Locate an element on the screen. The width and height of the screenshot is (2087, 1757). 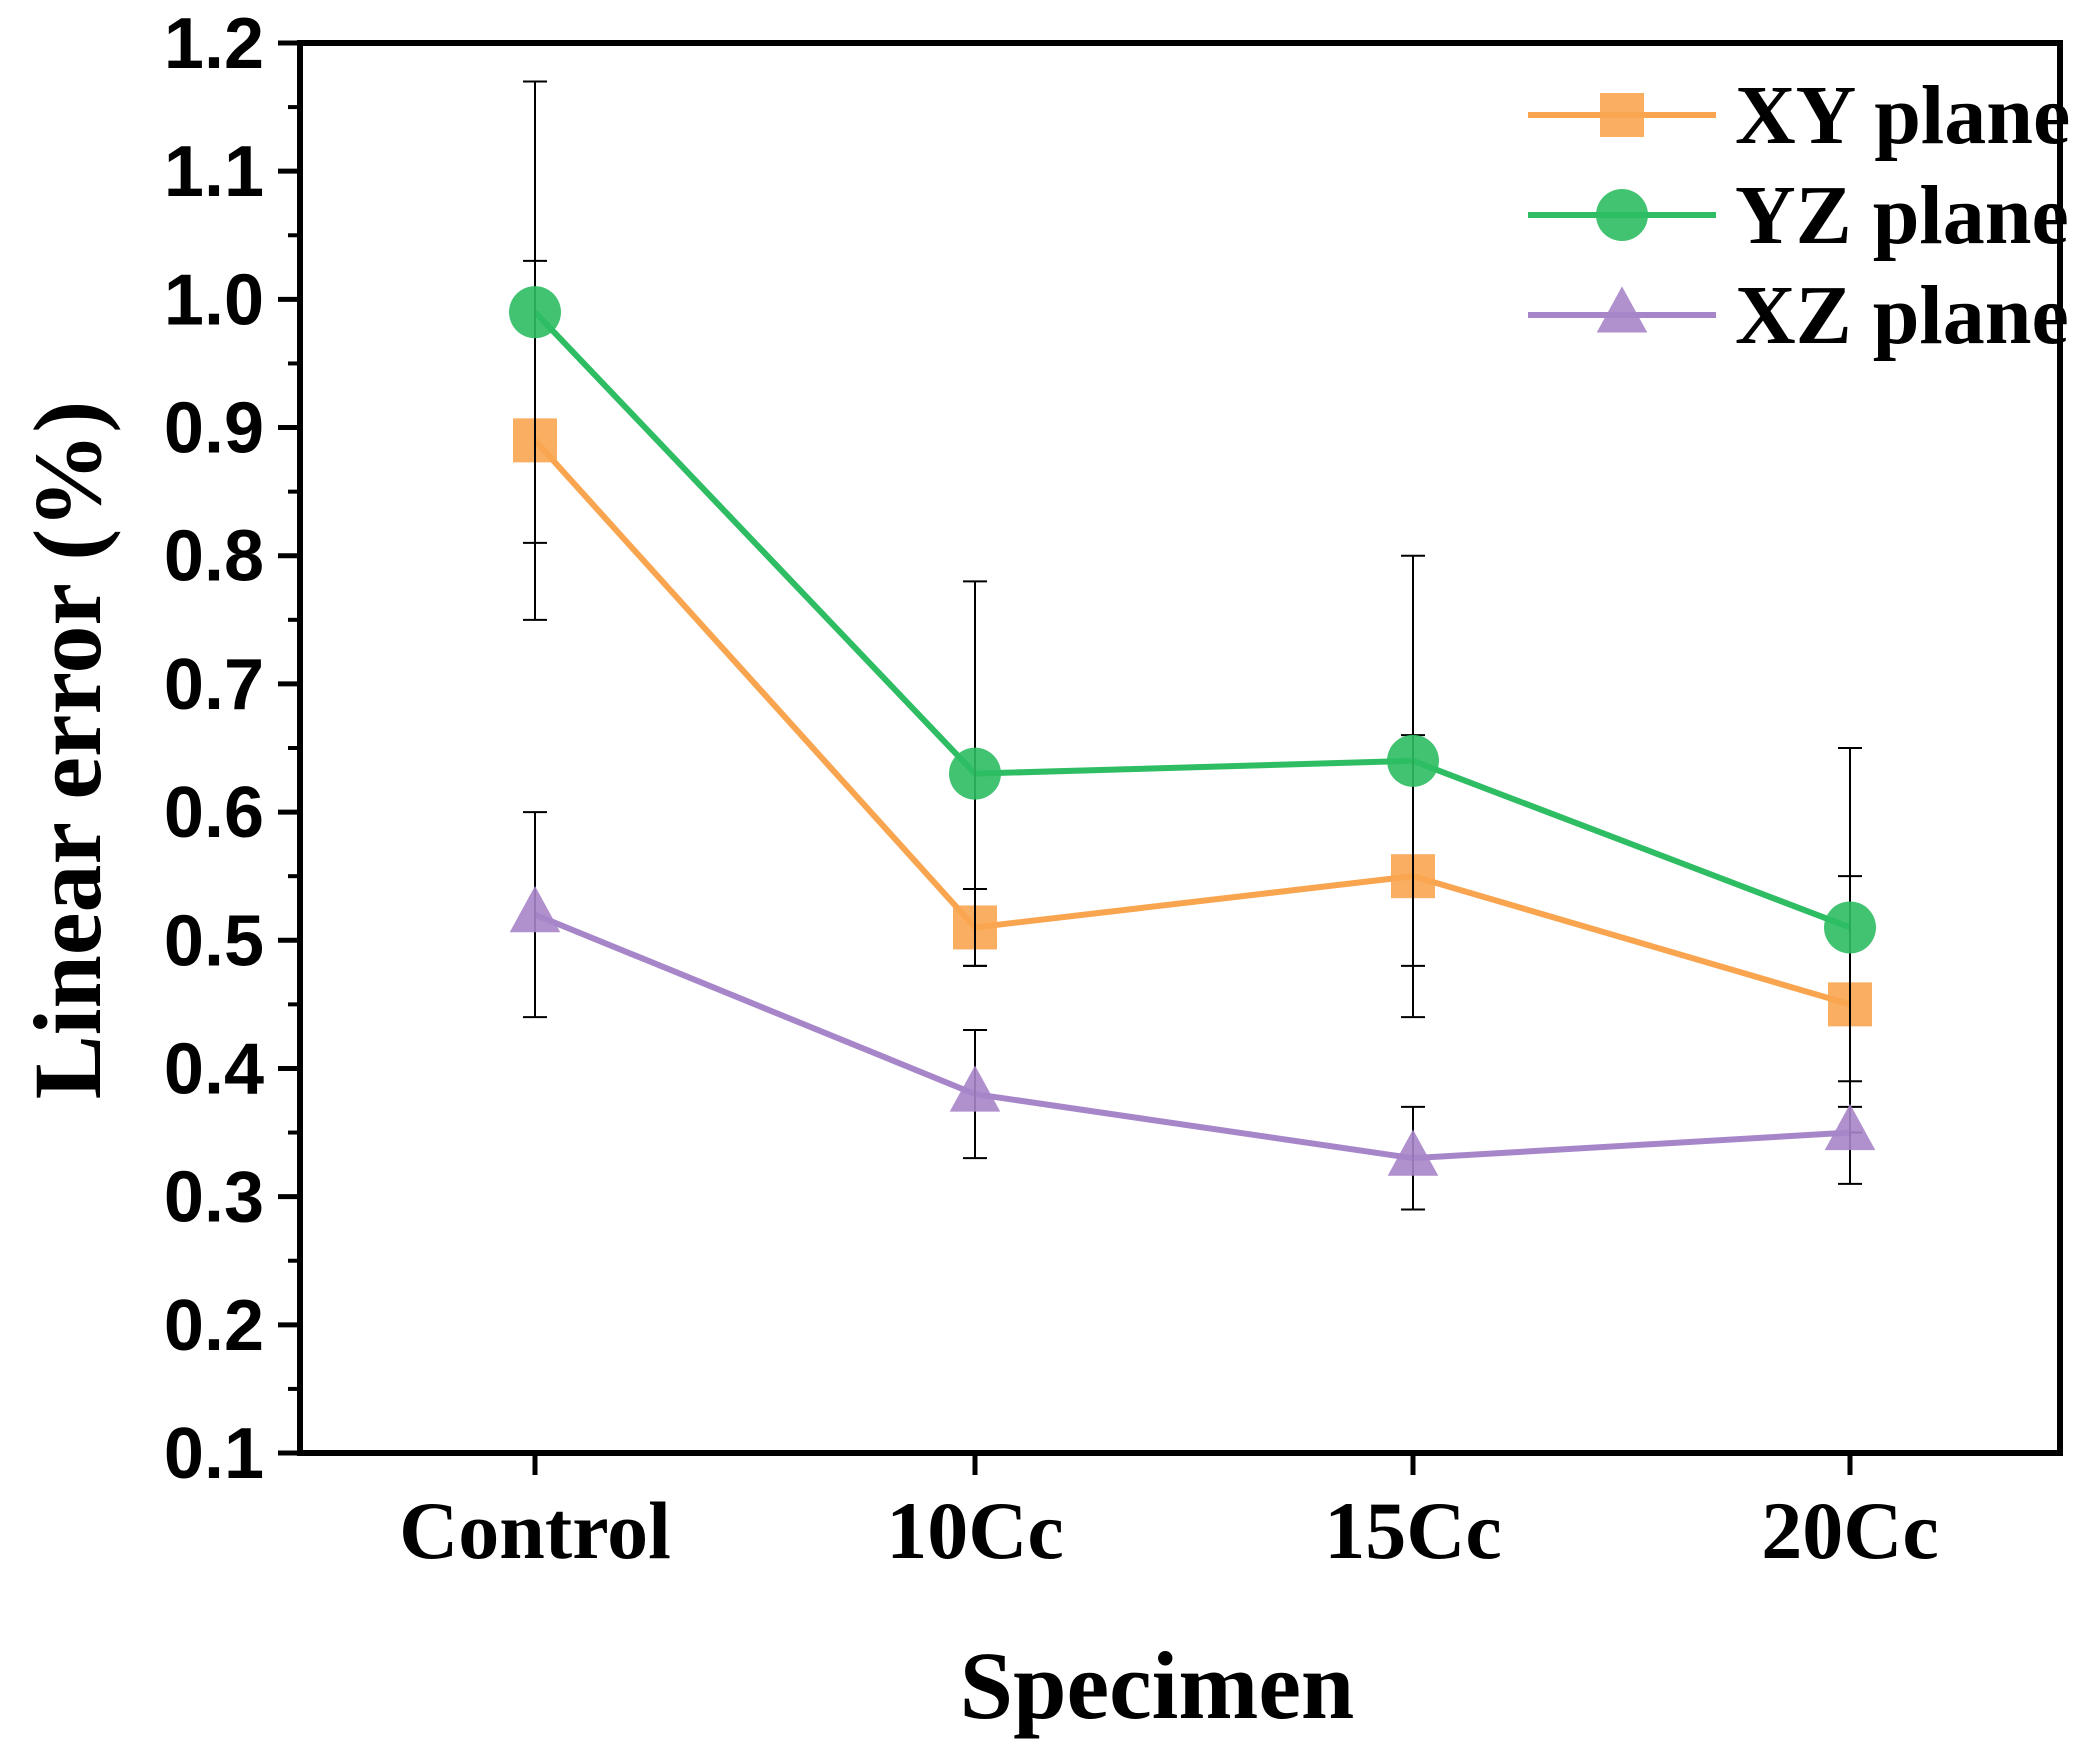
y-tick-label: 0.4 is located at coordinates (214, 1069).